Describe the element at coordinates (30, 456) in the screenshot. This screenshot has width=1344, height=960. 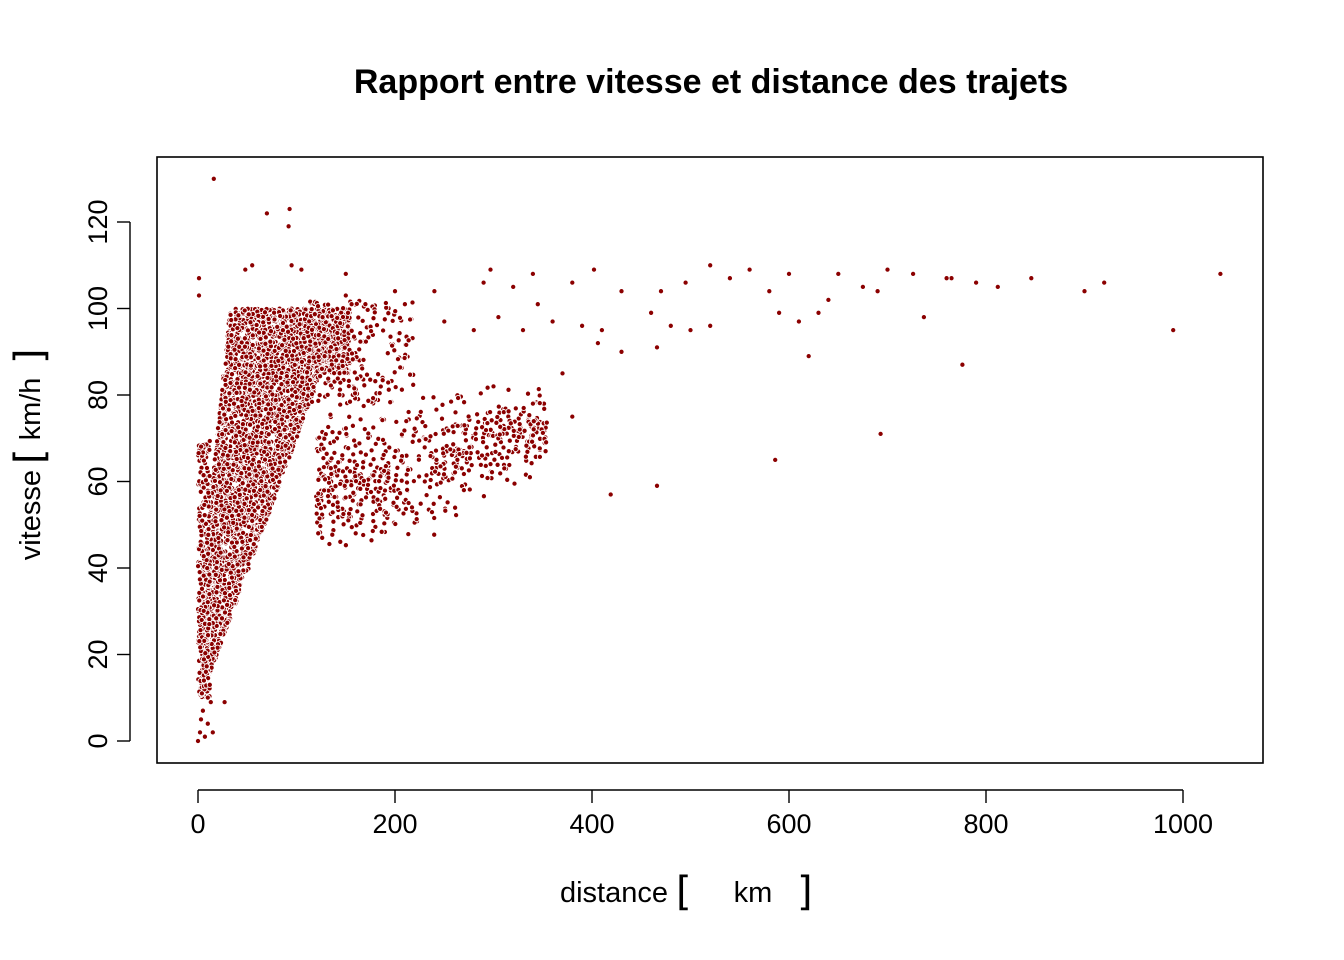
I see `y-axis-unit-open-bracket: [` at that location.